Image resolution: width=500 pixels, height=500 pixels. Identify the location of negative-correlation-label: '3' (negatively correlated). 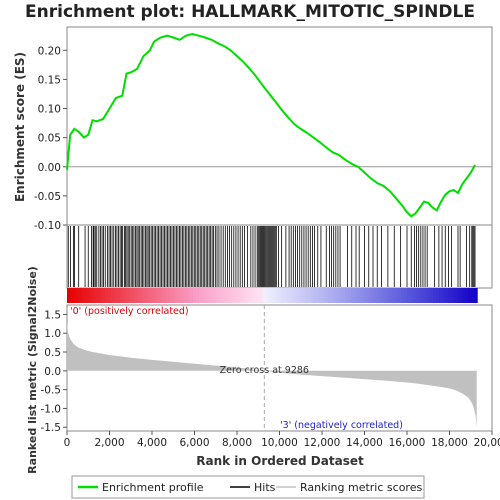
(341, 425).